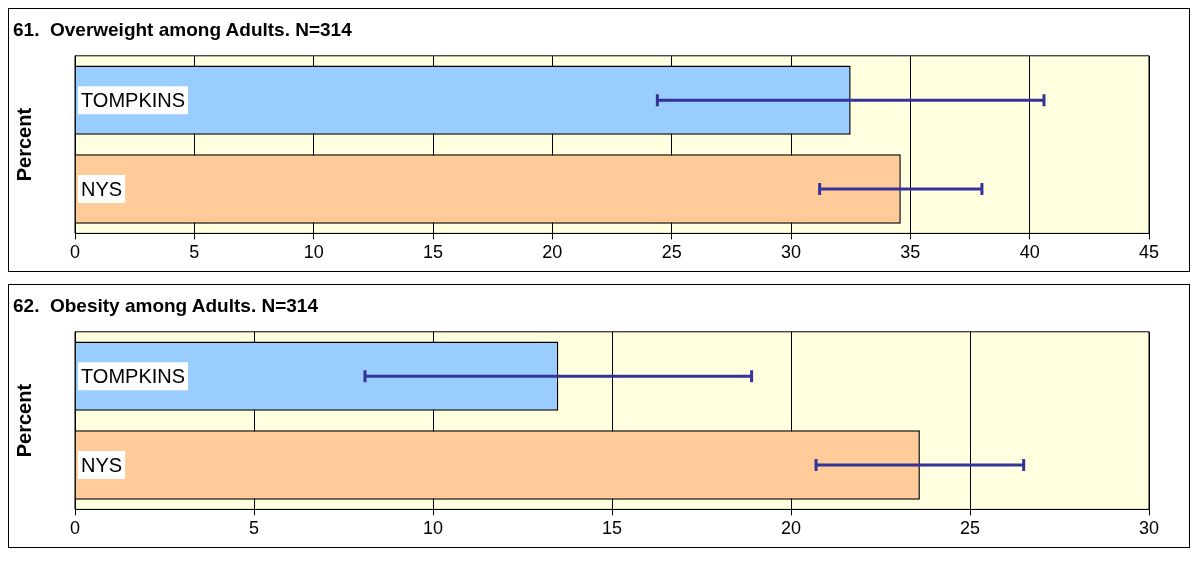 The width and height of the screenshot is (1198, 569). Describe the element at coordinates (1029, 252) in the screenshot. I see `x-tick-label: 40` at that location.